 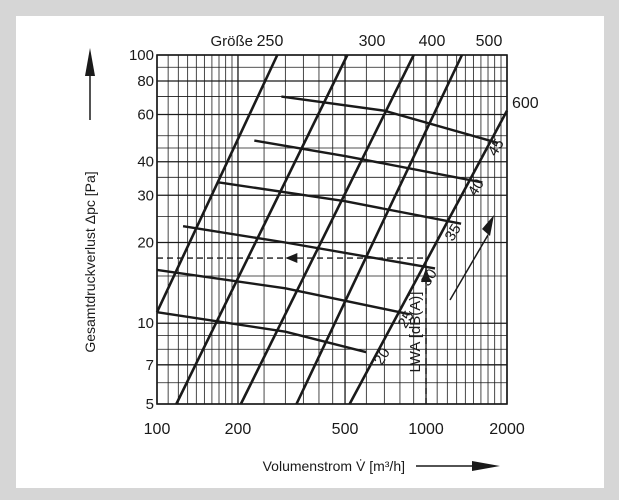 I want to click on y-tick-label: 80, so click(x=145, y=81).